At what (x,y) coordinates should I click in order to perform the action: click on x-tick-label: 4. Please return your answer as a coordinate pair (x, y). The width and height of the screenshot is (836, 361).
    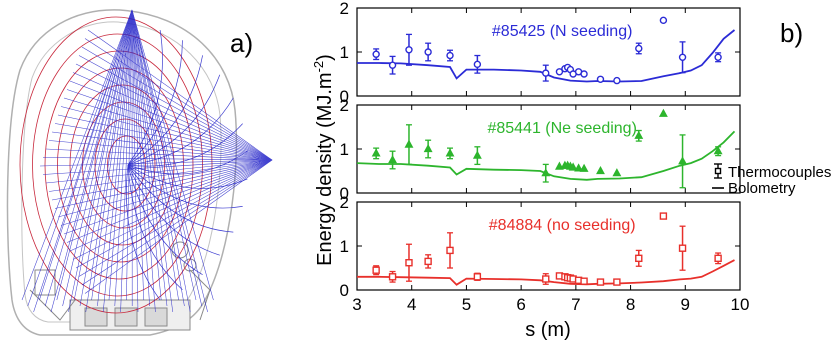
    Looking at the image, I should click on (411, 304).